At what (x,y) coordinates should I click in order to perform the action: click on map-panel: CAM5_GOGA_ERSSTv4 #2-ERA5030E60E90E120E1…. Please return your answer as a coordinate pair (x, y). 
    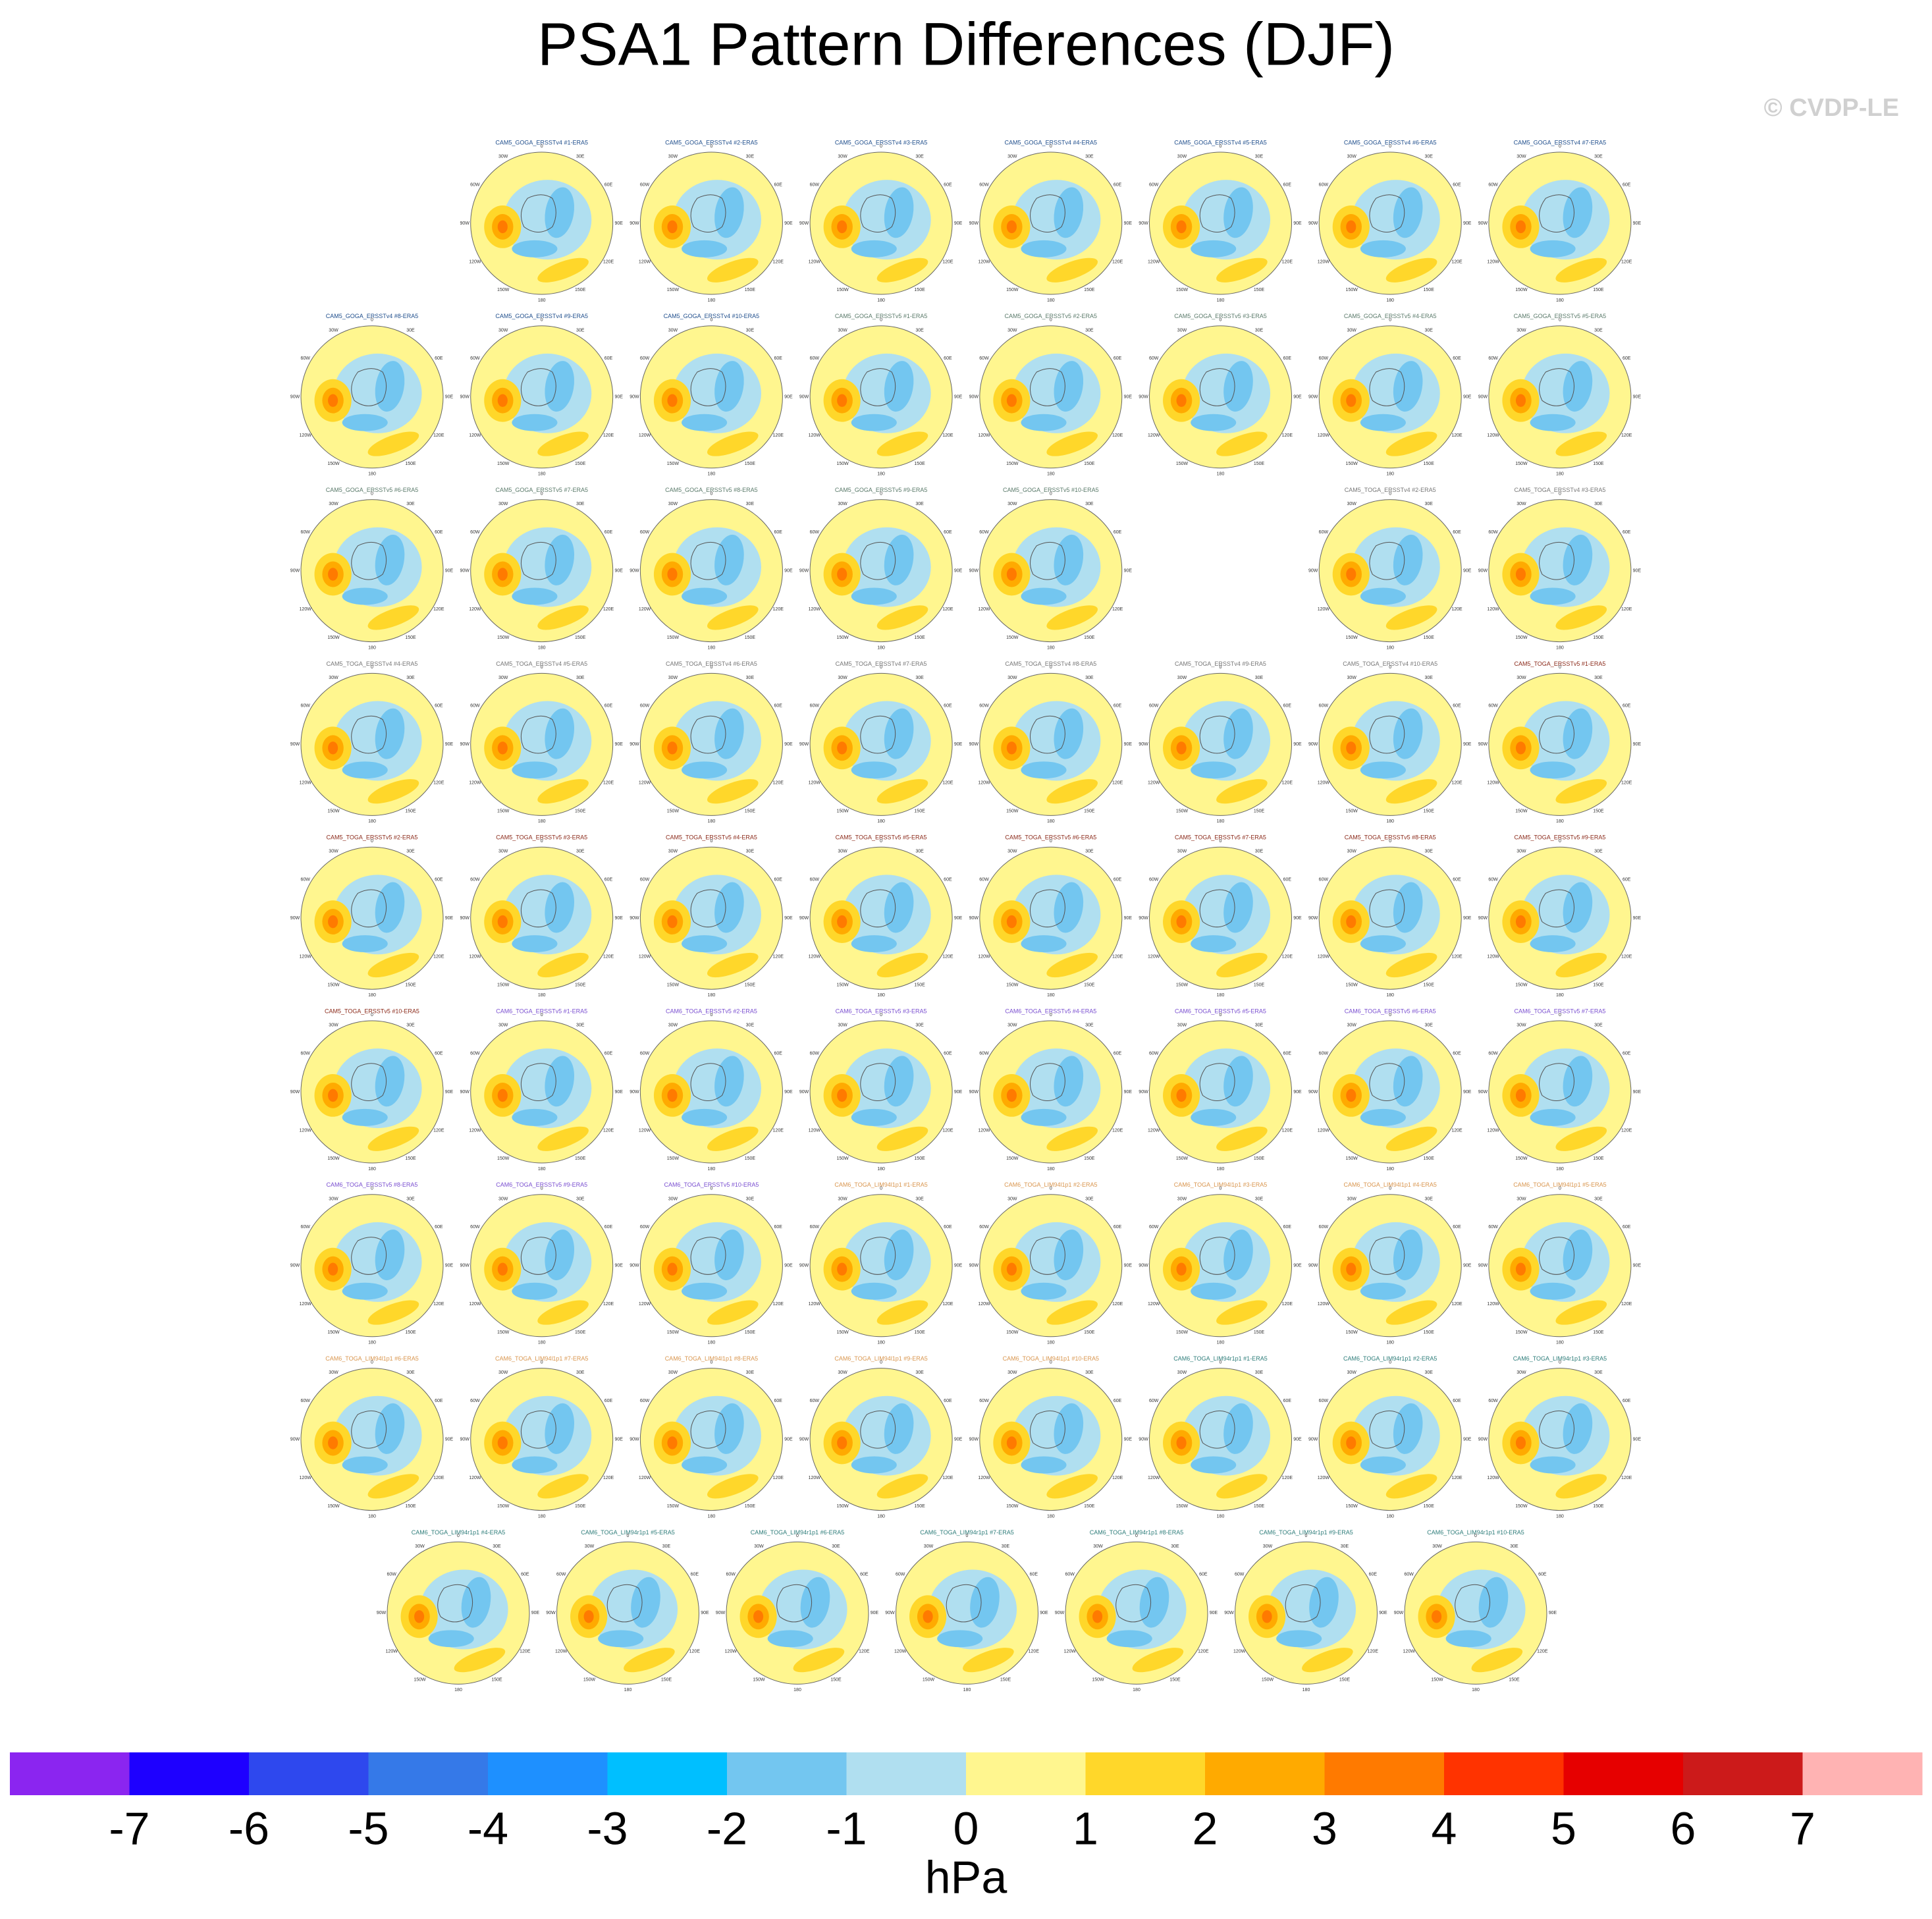
    Looking at the image, I should click on (711, 220).